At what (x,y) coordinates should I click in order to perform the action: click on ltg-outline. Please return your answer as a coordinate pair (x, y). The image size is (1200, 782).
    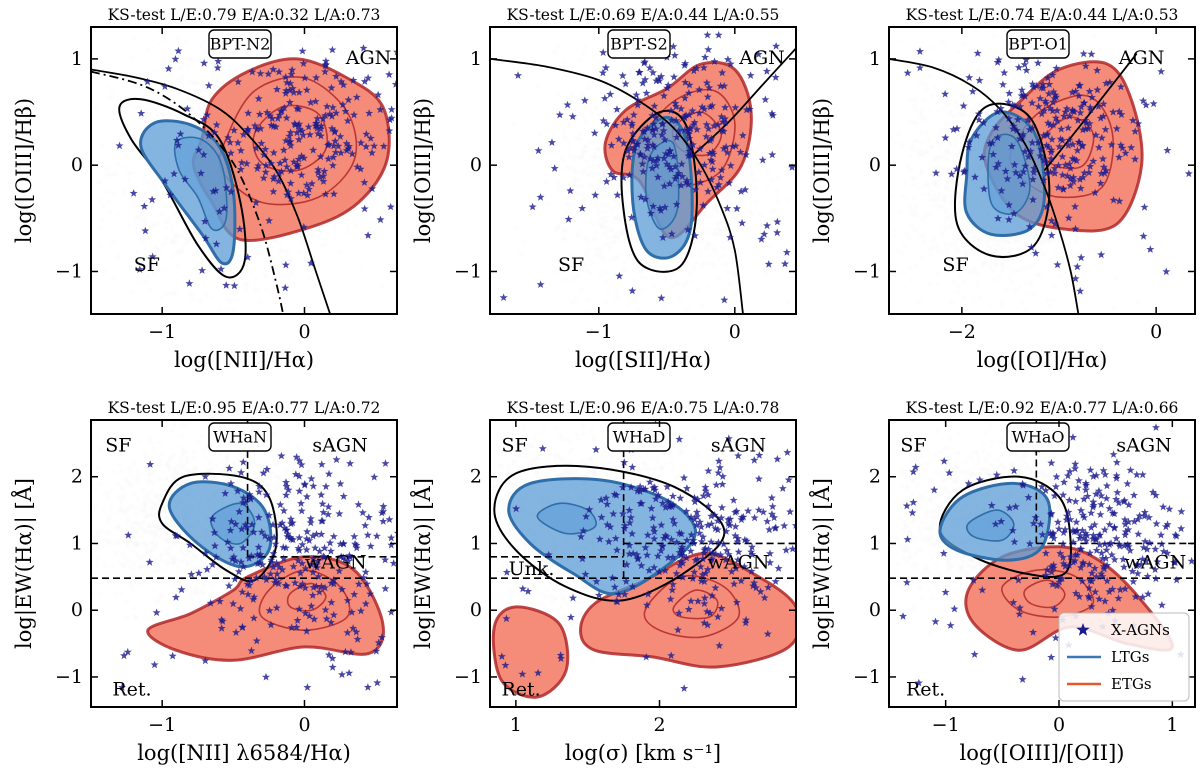
    Looking at the image, I should click on (659, 191).